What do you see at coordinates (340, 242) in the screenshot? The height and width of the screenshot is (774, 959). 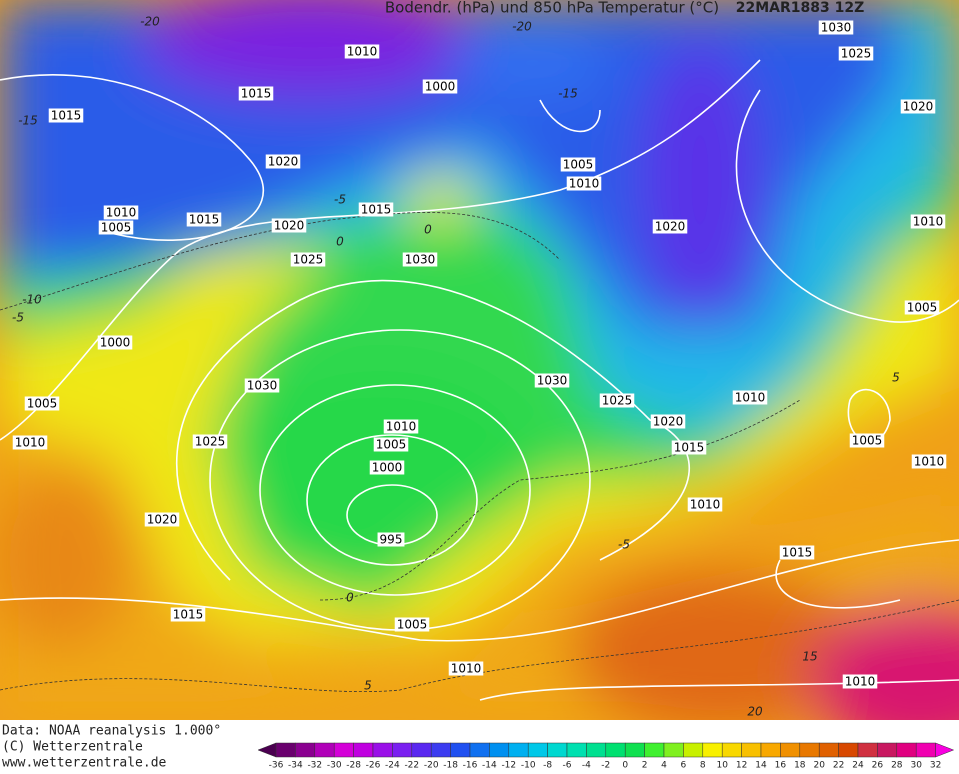 I see `temperature-label: 0` at bounding box center [340, 242].